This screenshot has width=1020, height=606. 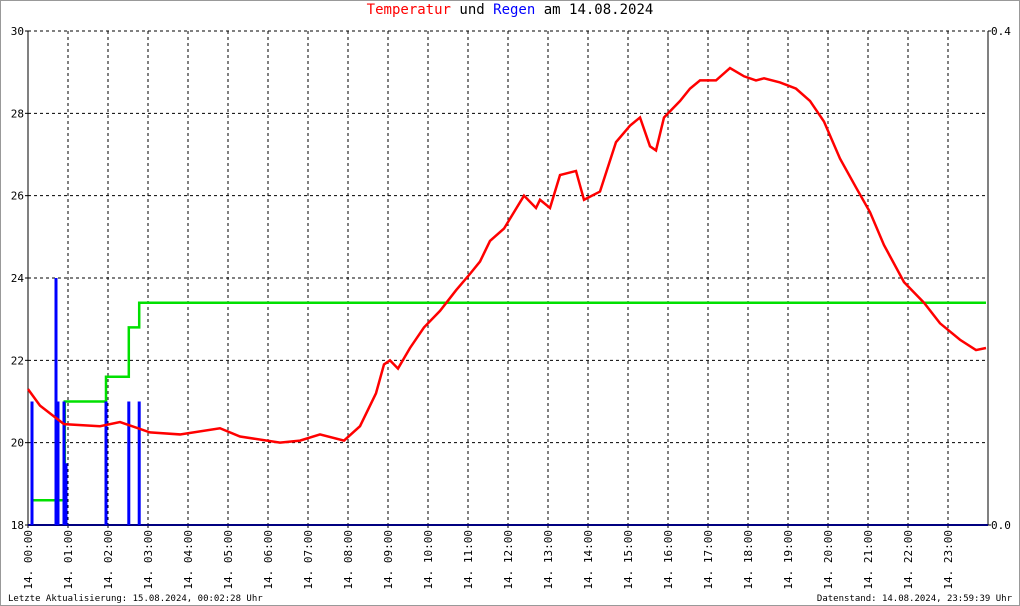 I want to click on y-tick-label: 18, so click(x=17, y=525).